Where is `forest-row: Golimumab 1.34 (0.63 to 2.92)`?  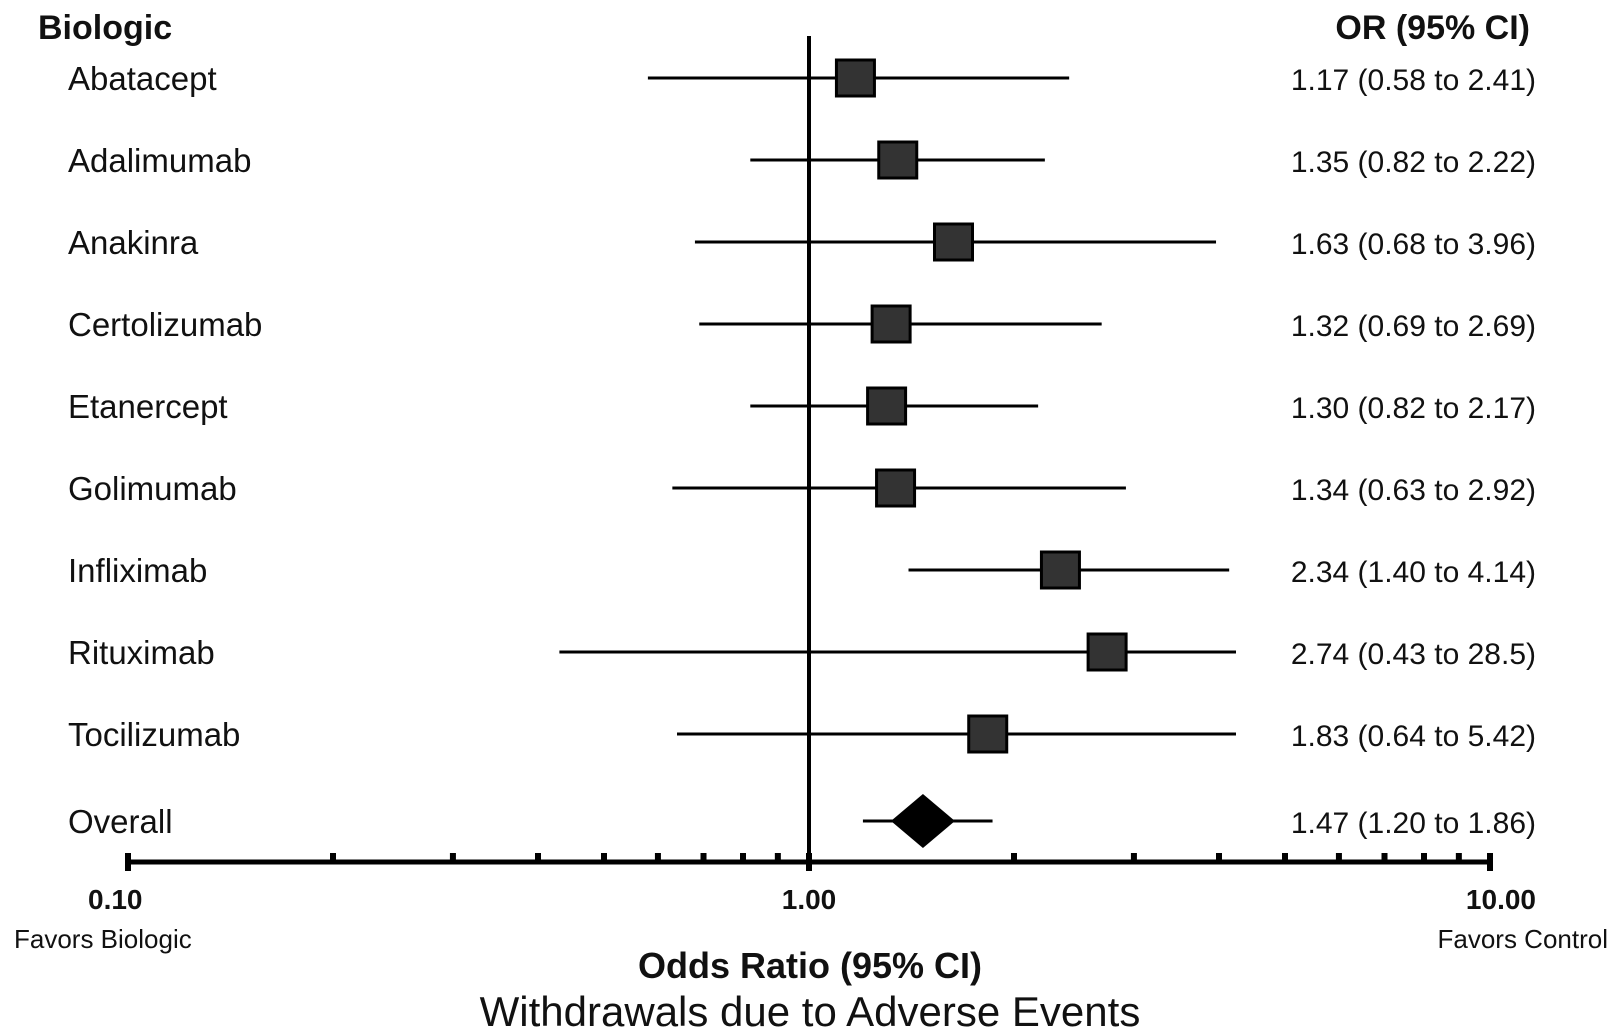 forest-row: Golimumab 1.34 (0.63 to 2.92) is located at coordinates (802, 488).